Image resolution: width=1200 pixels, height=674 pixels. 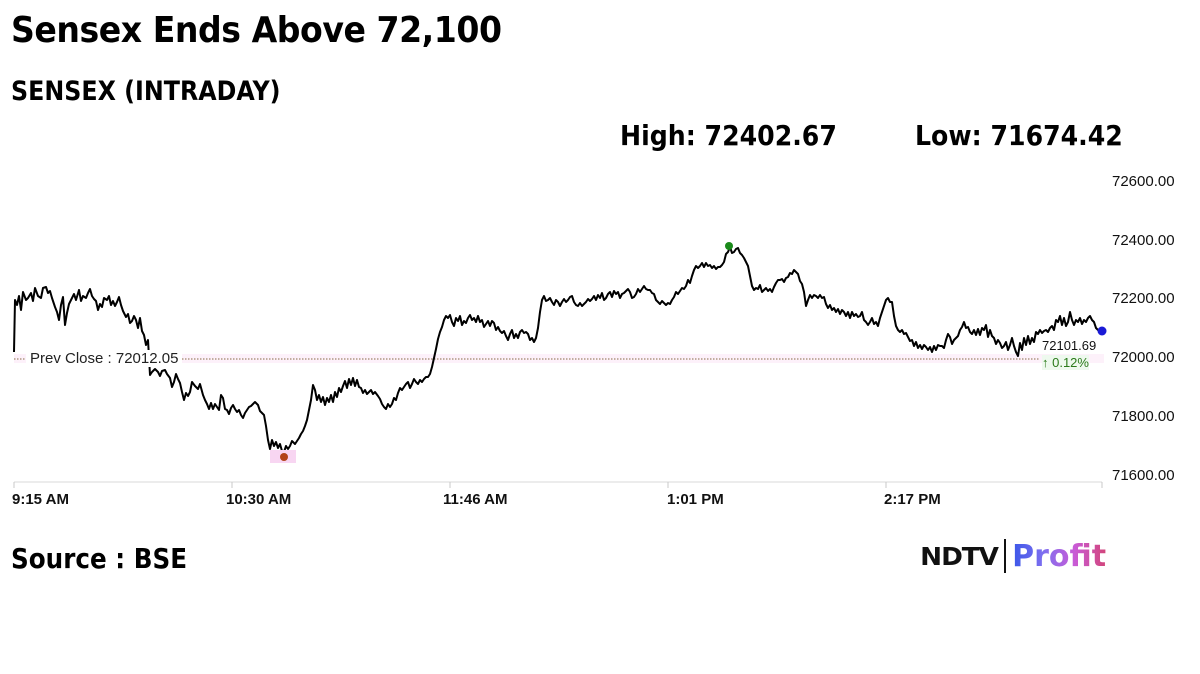 What do you see at coordinates (1143, 298) in the screenshot?
I see `y-tick-label: 72200.00` at bounding box center [1143, 298].